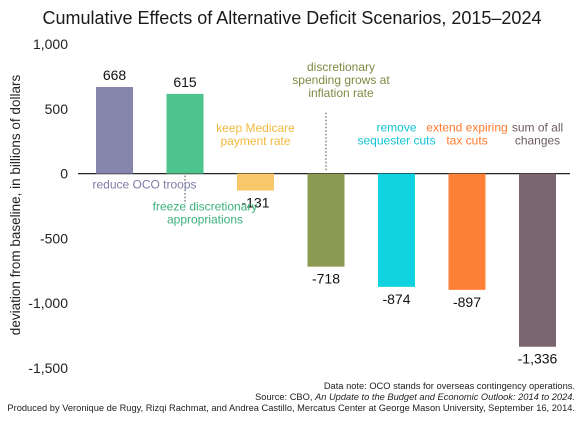  What do you see at coordinates (115, 75) in the screenshot?
I see `value-label: 668` at bounding box center [115, 75].